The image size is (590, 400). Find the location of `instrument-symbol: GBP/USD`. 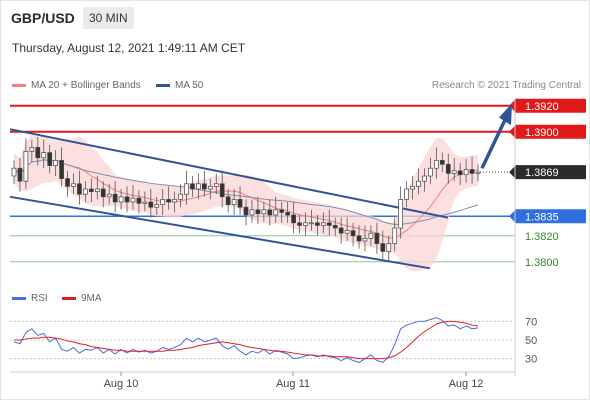

instrument-symbol: GBP/USD is located at coordinates (43, 18).